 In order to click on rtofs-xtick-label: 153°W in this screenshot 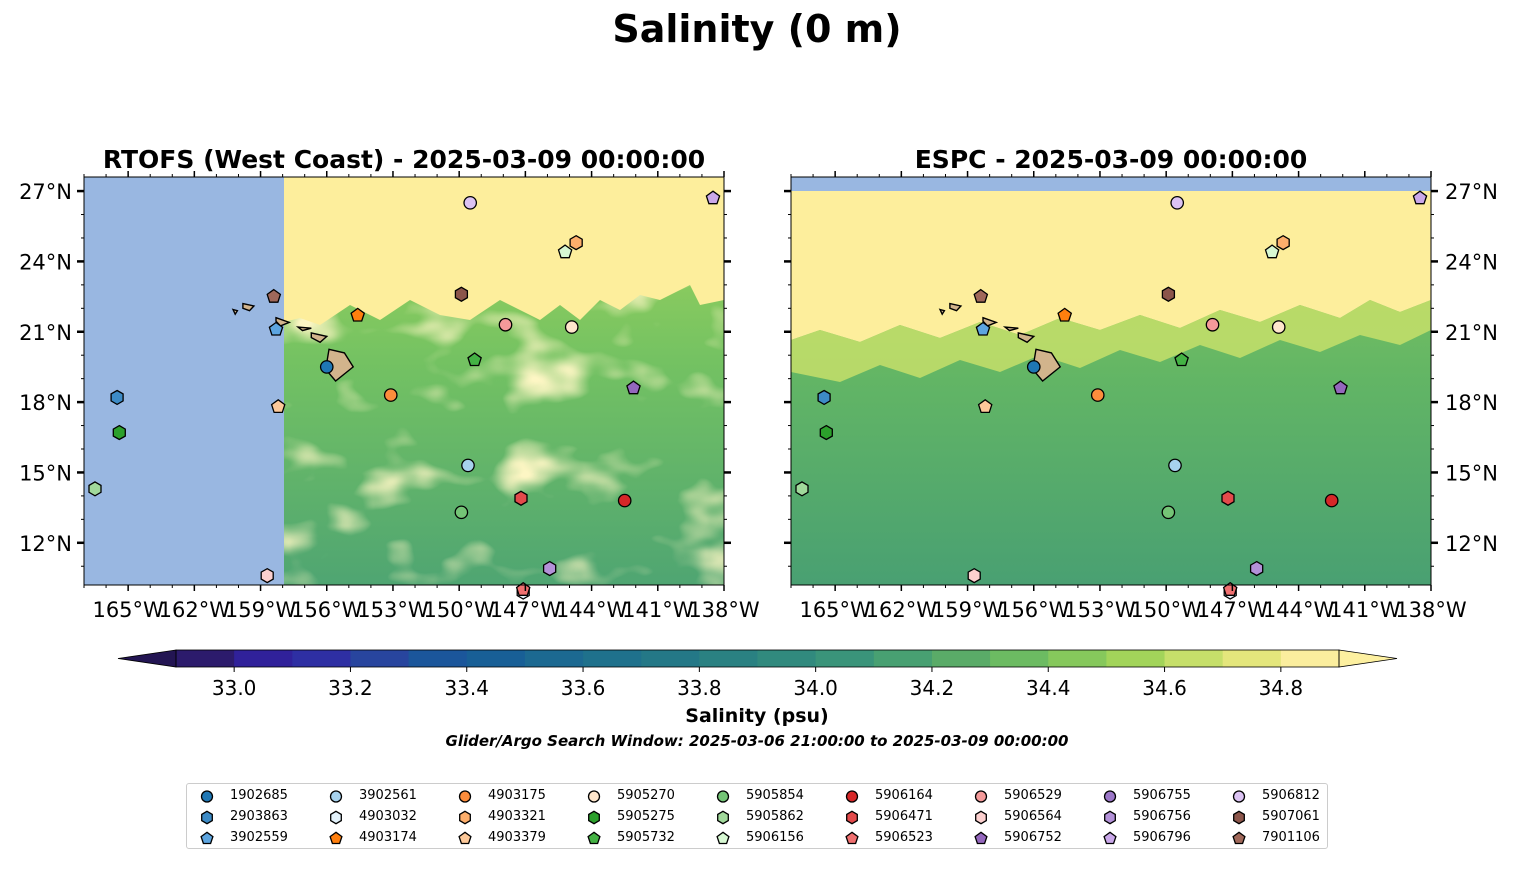, I will do `click(393, 610)`.